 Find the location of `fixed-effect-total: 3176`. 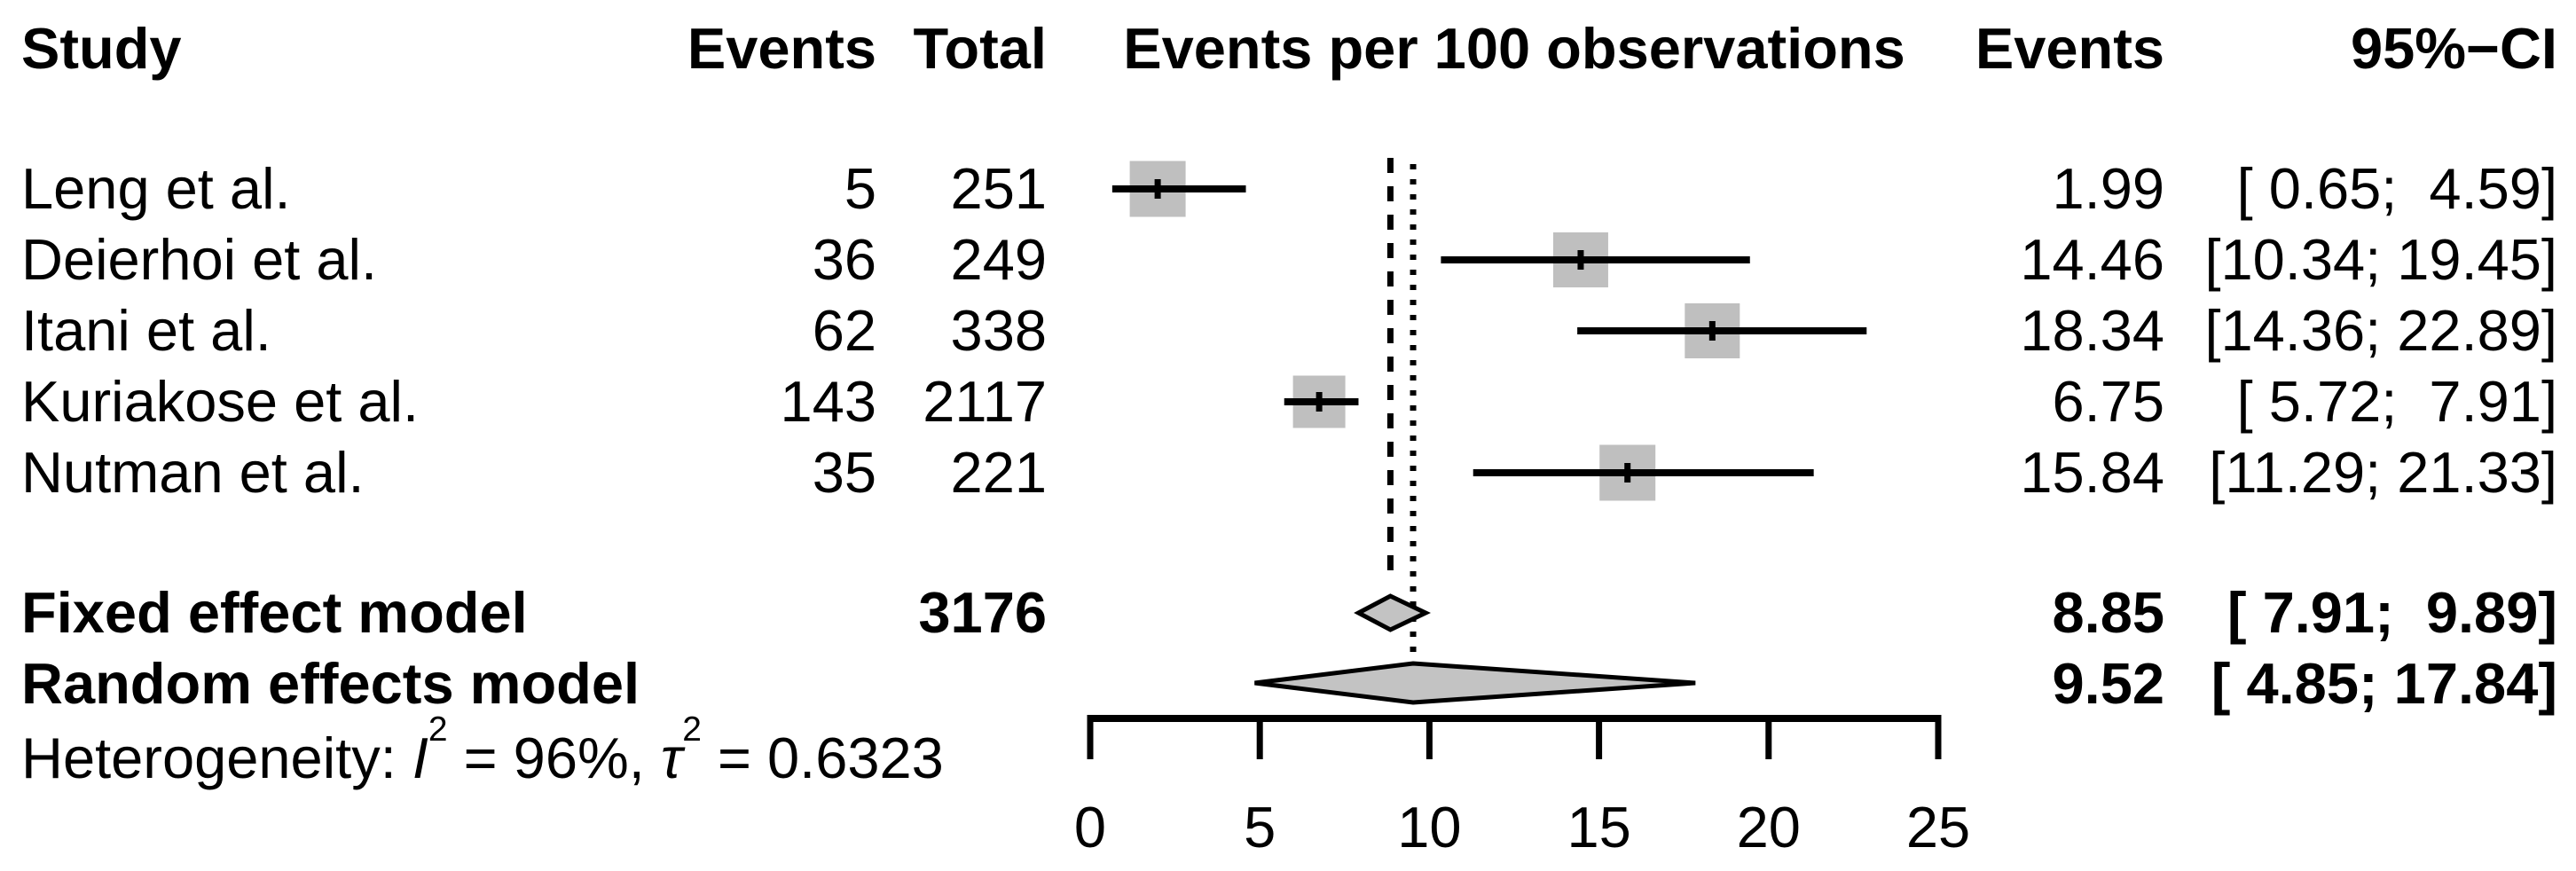

fixed-effect-total: 3176 is located at coordinates (982, 612).